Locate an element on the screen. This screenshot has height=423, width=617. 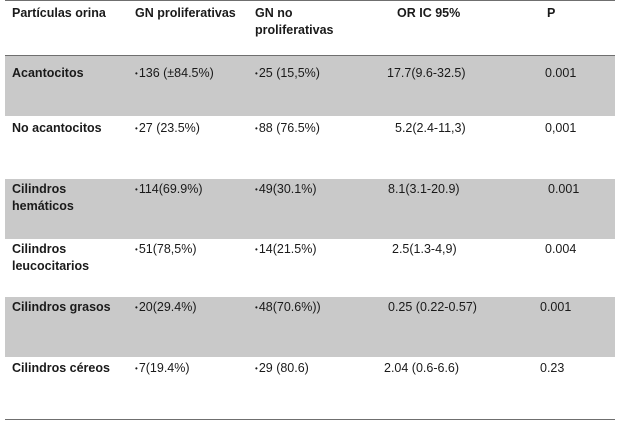
row-label: No acantocitos is located at coordinates (57, 128).